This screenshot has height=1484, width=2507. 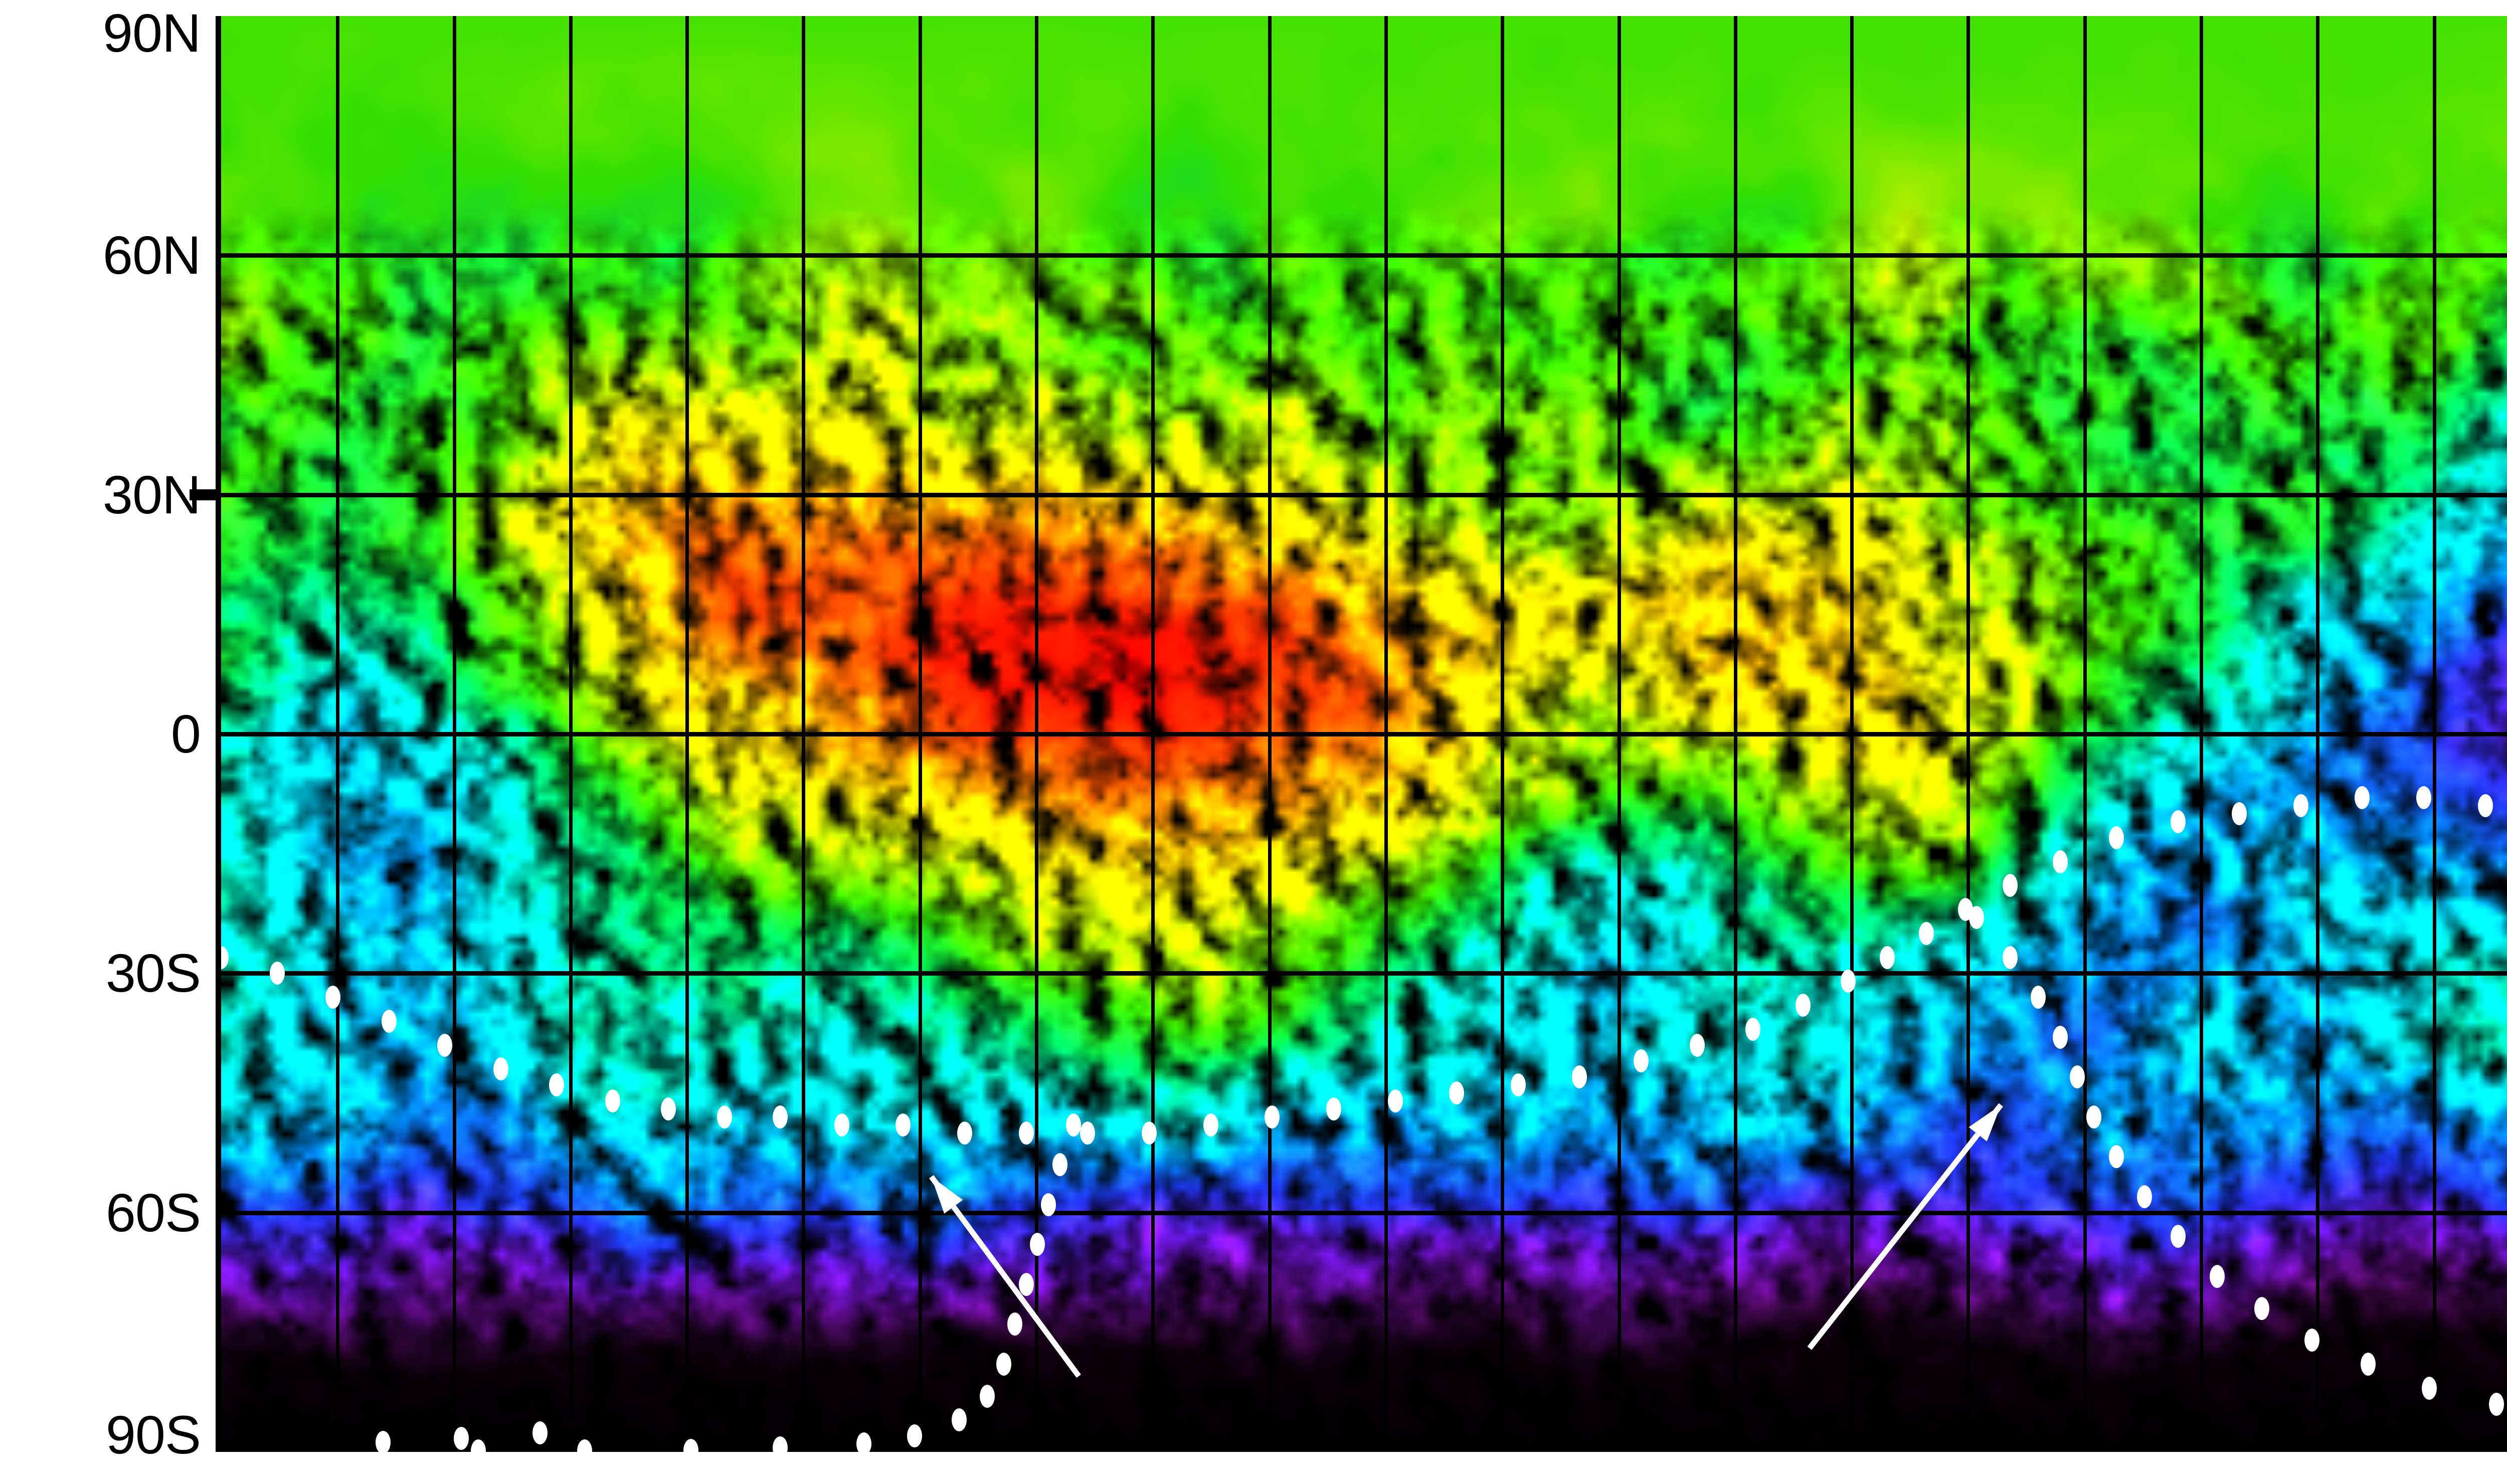 What do you see at coordinates (153, 1212) in the screenshot?
I see `latitude-label-60s: 60S` at bounding box center [153, 1212].